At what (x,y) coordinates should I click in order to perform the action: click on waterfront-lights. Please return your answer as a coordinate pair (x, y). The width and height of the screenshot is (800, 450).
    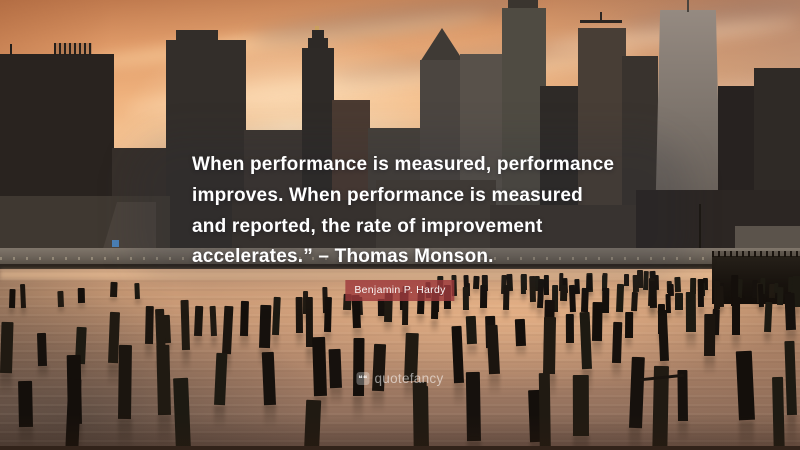
    Looking at the image, I should click on (400, 258).